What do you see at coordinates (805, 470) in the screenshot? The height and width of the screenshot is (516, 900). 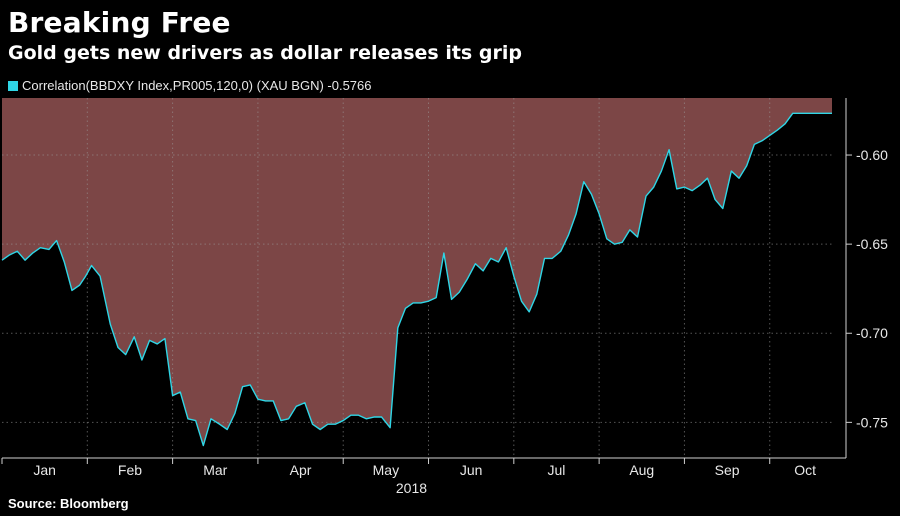 I see `x-tick-label-9: Oct` at bounding box center [805, 470].